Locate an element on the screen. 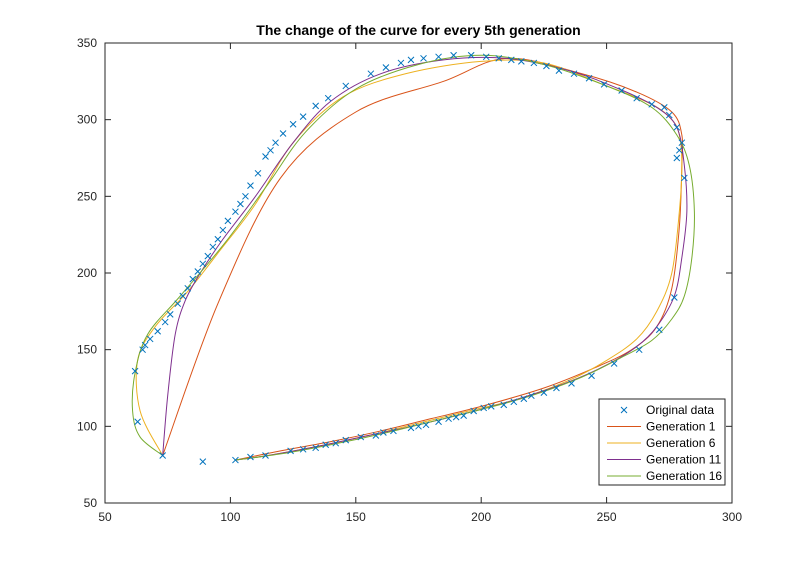 This screenshot has height=570, width=809. legend-entry: Generation 16 is located at coordinates (664, 476).